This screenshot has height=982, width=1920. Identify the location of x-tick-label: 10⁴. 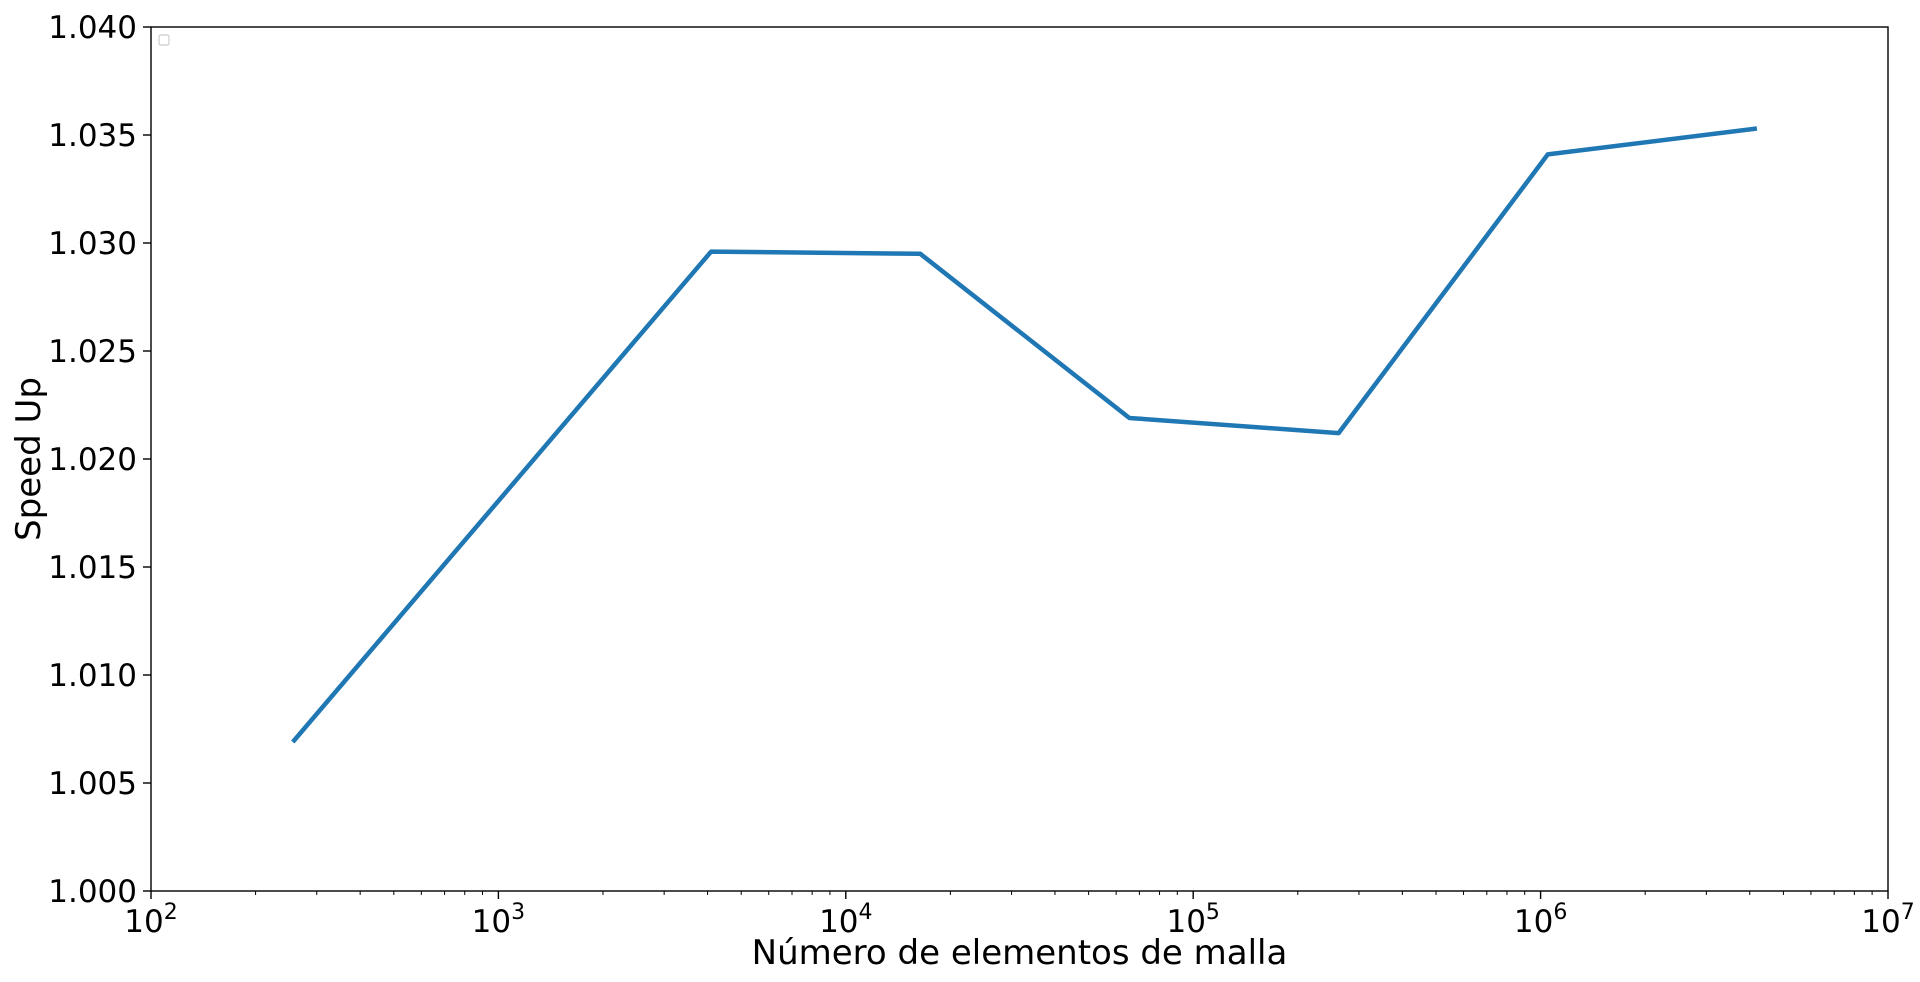
(845, 920).